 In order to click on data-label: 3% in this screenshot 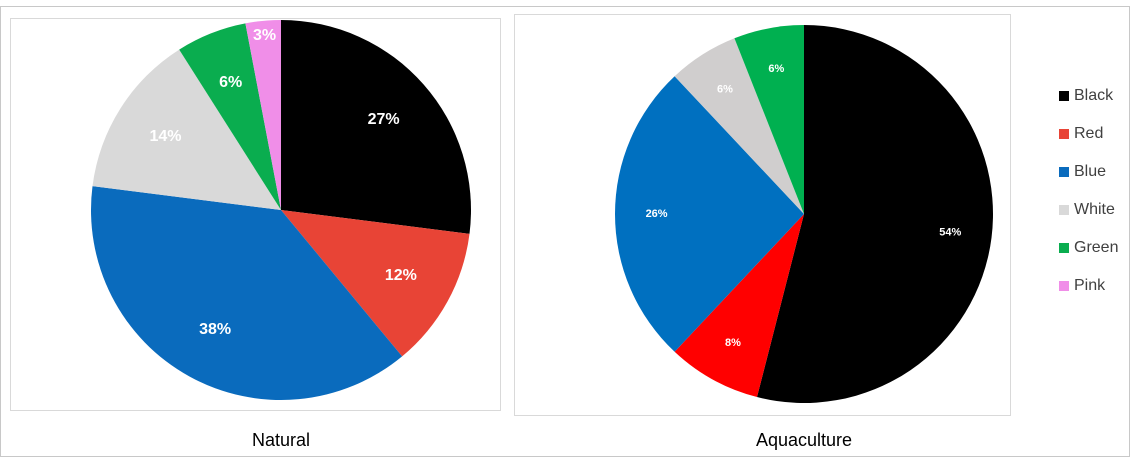, I will do `click(264, 35)`.